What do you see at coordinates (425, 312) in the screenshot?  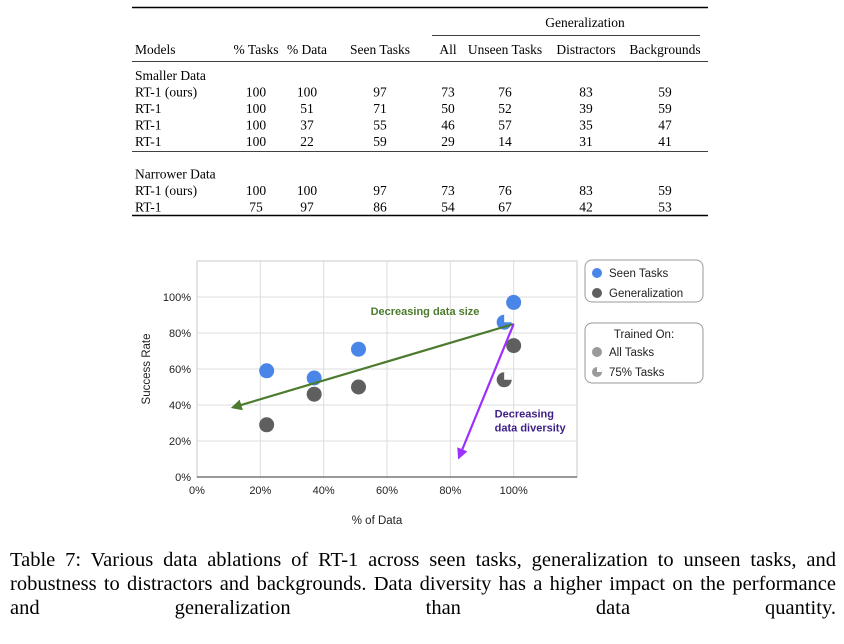 I see `annotation-label: Decreasing data size` at bounding box center [425, 312].